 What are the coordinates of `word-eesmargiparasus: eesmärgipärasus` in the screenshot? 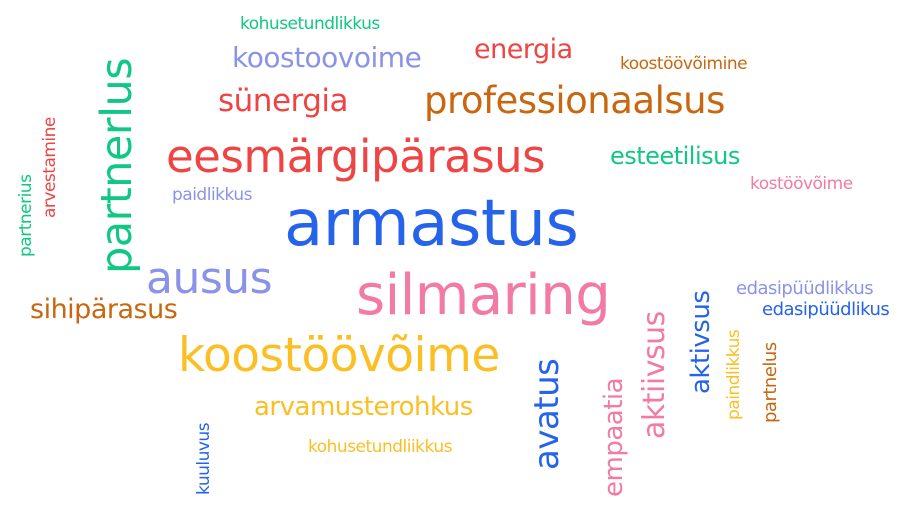 It's located at (356, 156).